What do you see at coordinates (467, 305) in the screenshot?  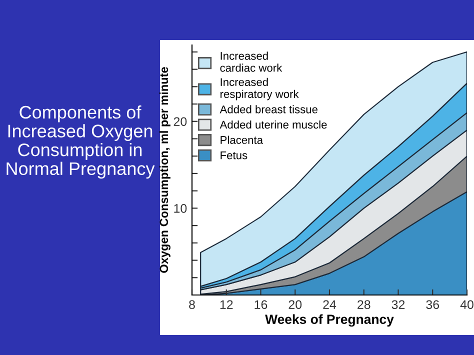 I see `x-tick-label: 40` at bounding box center [467, 305].